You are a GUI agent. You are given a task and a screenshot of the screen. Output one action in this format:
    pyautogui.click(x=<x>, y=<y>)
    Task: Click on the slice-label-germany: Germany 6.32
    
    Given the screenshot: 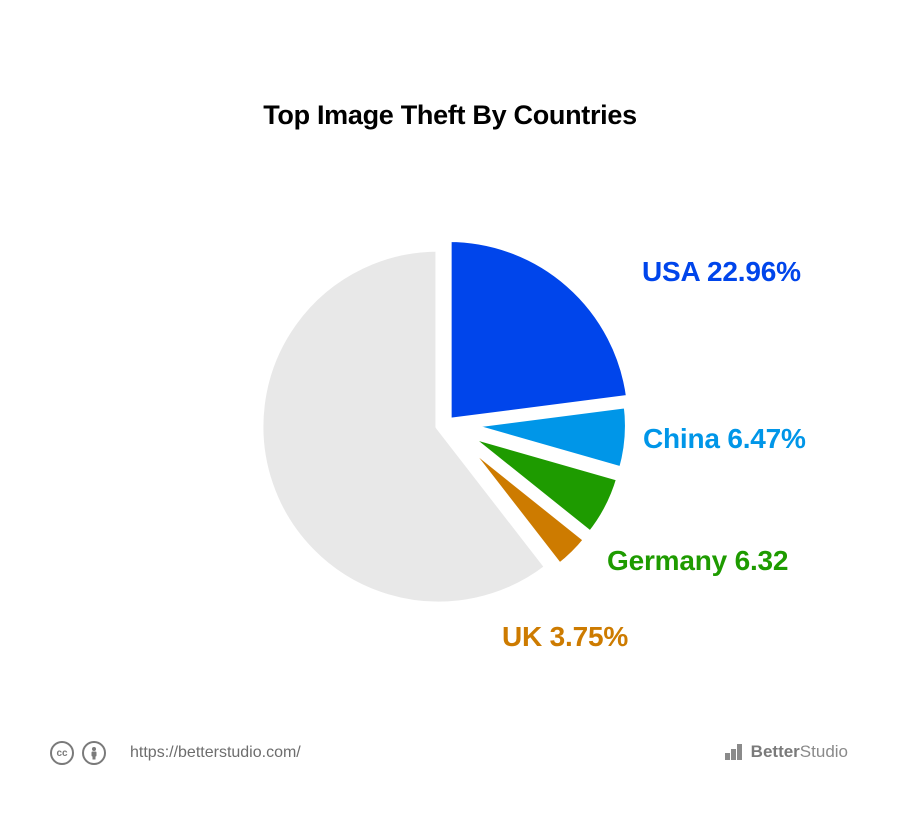 What is the action you would take?
    pyautogui.click(x=698, y=560)
    